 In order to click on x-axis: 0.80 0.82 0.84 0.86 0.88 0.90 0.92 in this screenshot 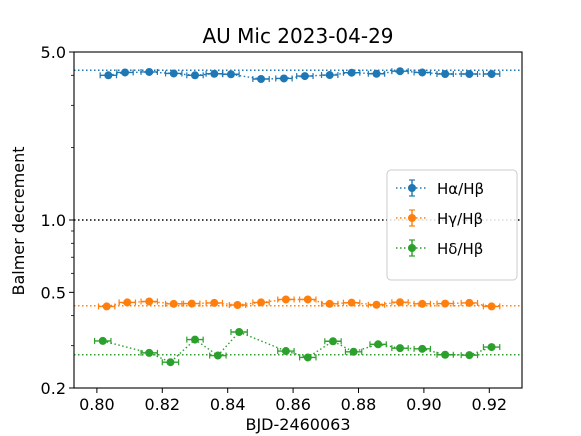, I will do `click(293, 401)`.